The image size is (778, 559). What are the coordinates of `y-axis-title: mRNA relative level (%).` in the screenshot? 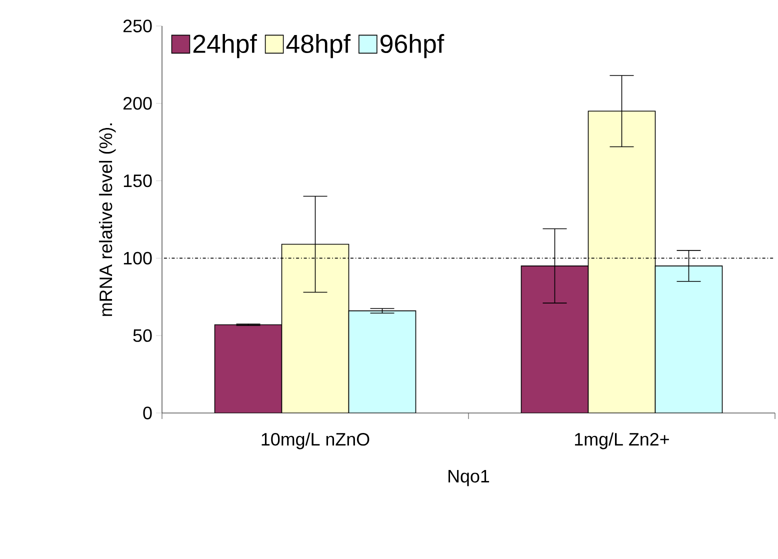 It's located at (107, 220).